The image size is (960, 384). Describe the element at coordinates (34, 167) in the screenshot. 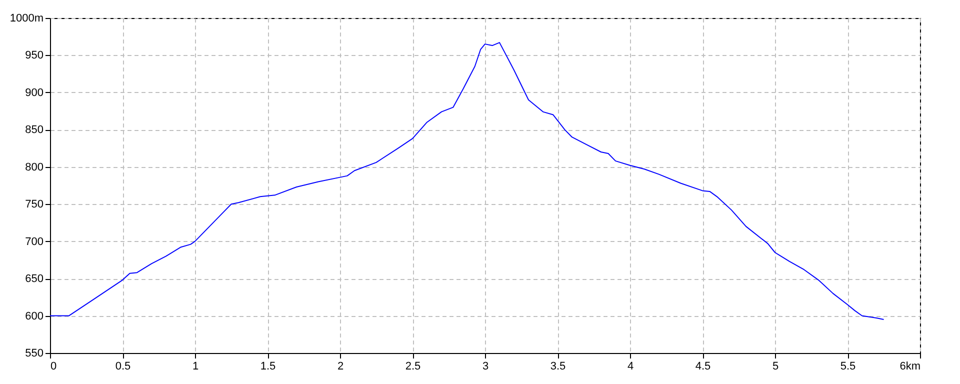

I see `y-tick-label: 800` at that location.